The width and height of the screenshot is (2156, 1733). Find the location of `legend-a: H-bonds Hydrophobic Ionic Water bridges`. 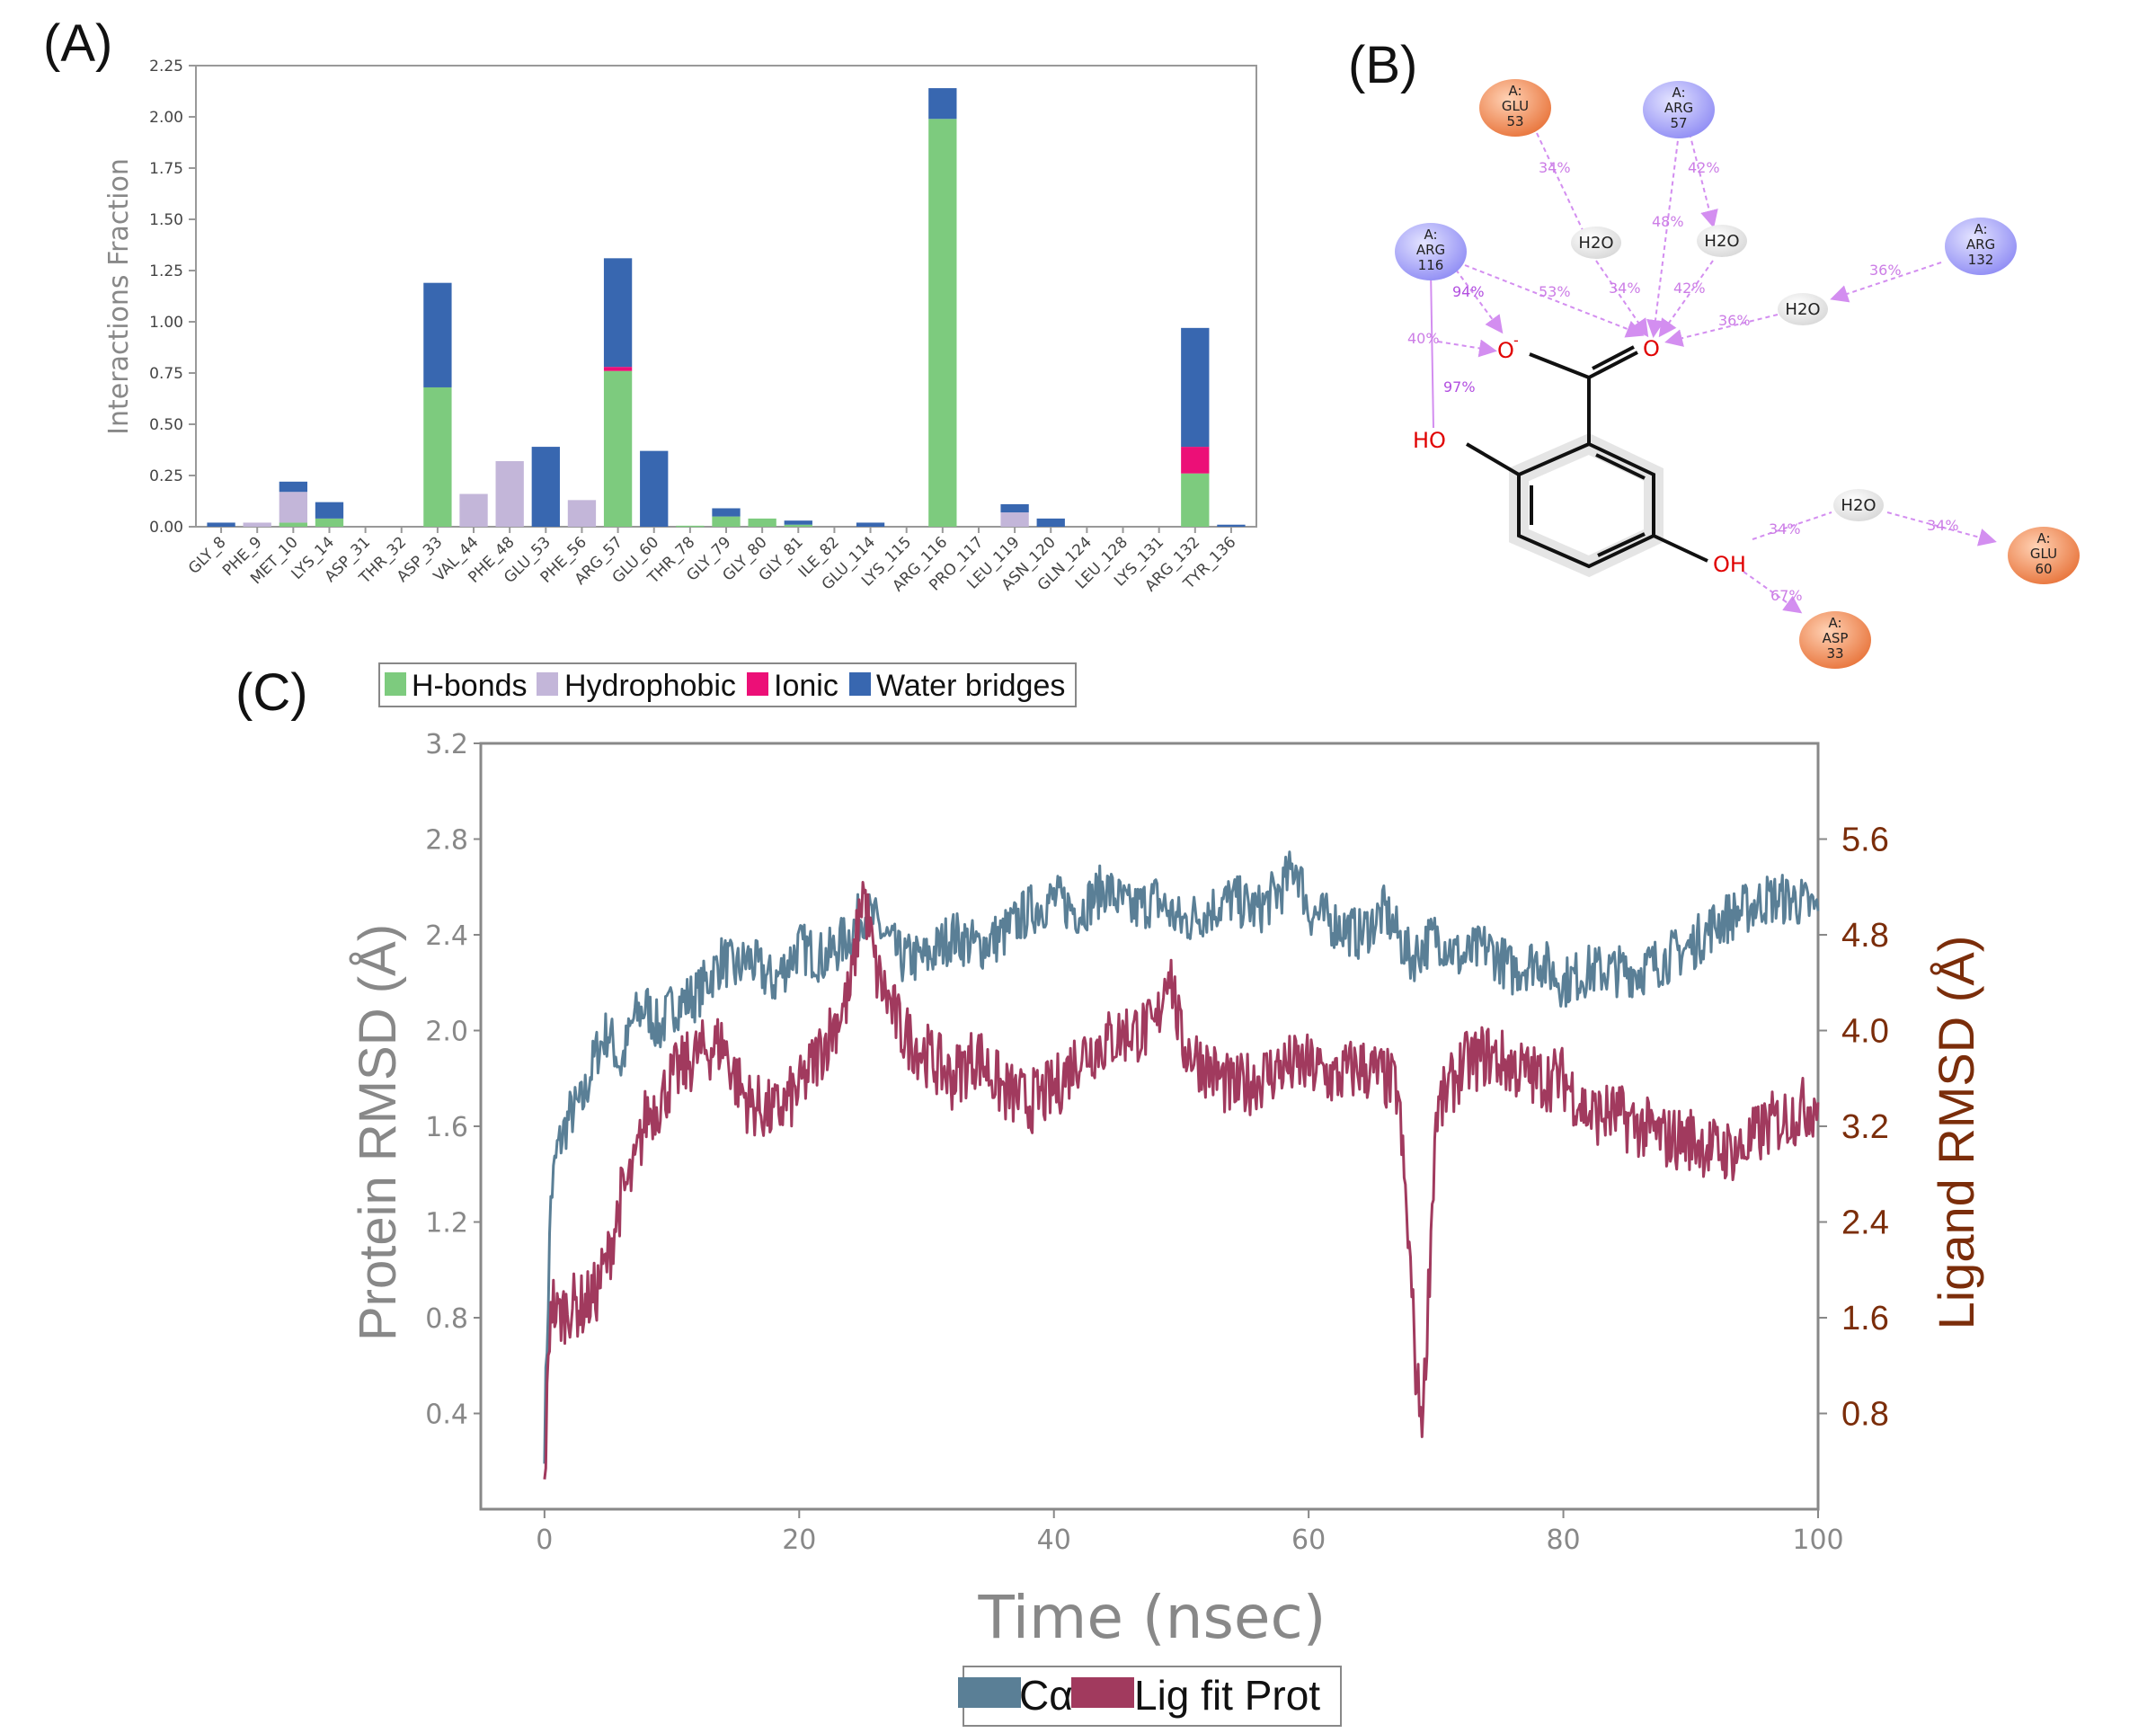

legend-a: H-bonds Hydrophobic Ionic Water bridges is located at coordinates (728, 684).